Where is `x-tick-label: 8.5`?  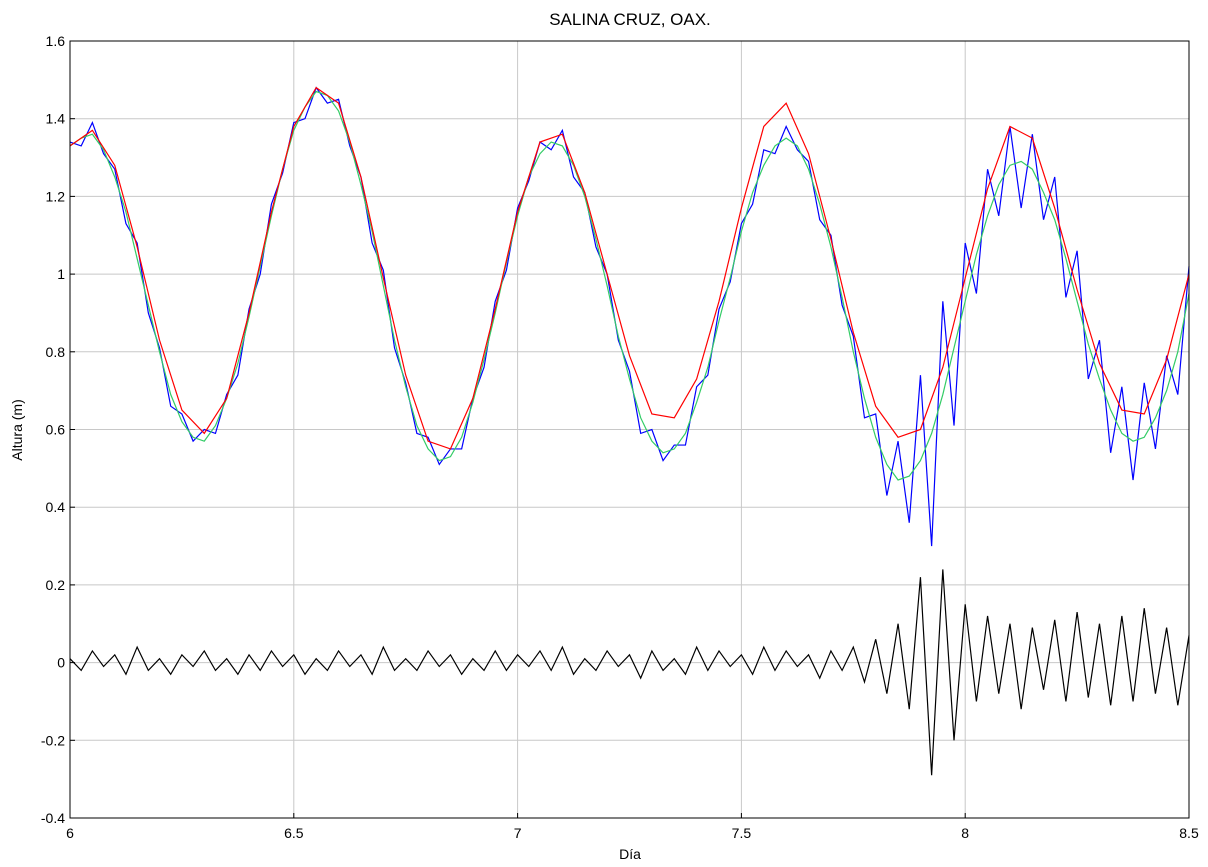
x-tick-label: 8.5 is located at coordinates (1189, 833).